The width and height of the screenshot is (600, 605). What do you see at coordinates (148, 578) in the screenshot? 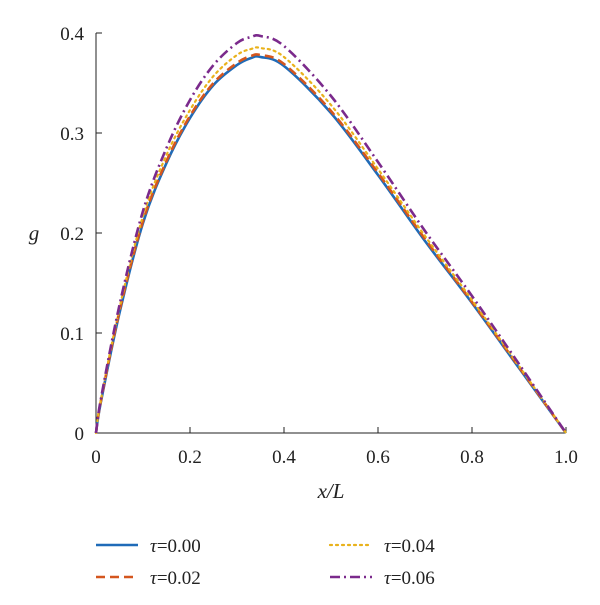
I see `legend-item: τ=0.02` at bounding box center [148, 578].